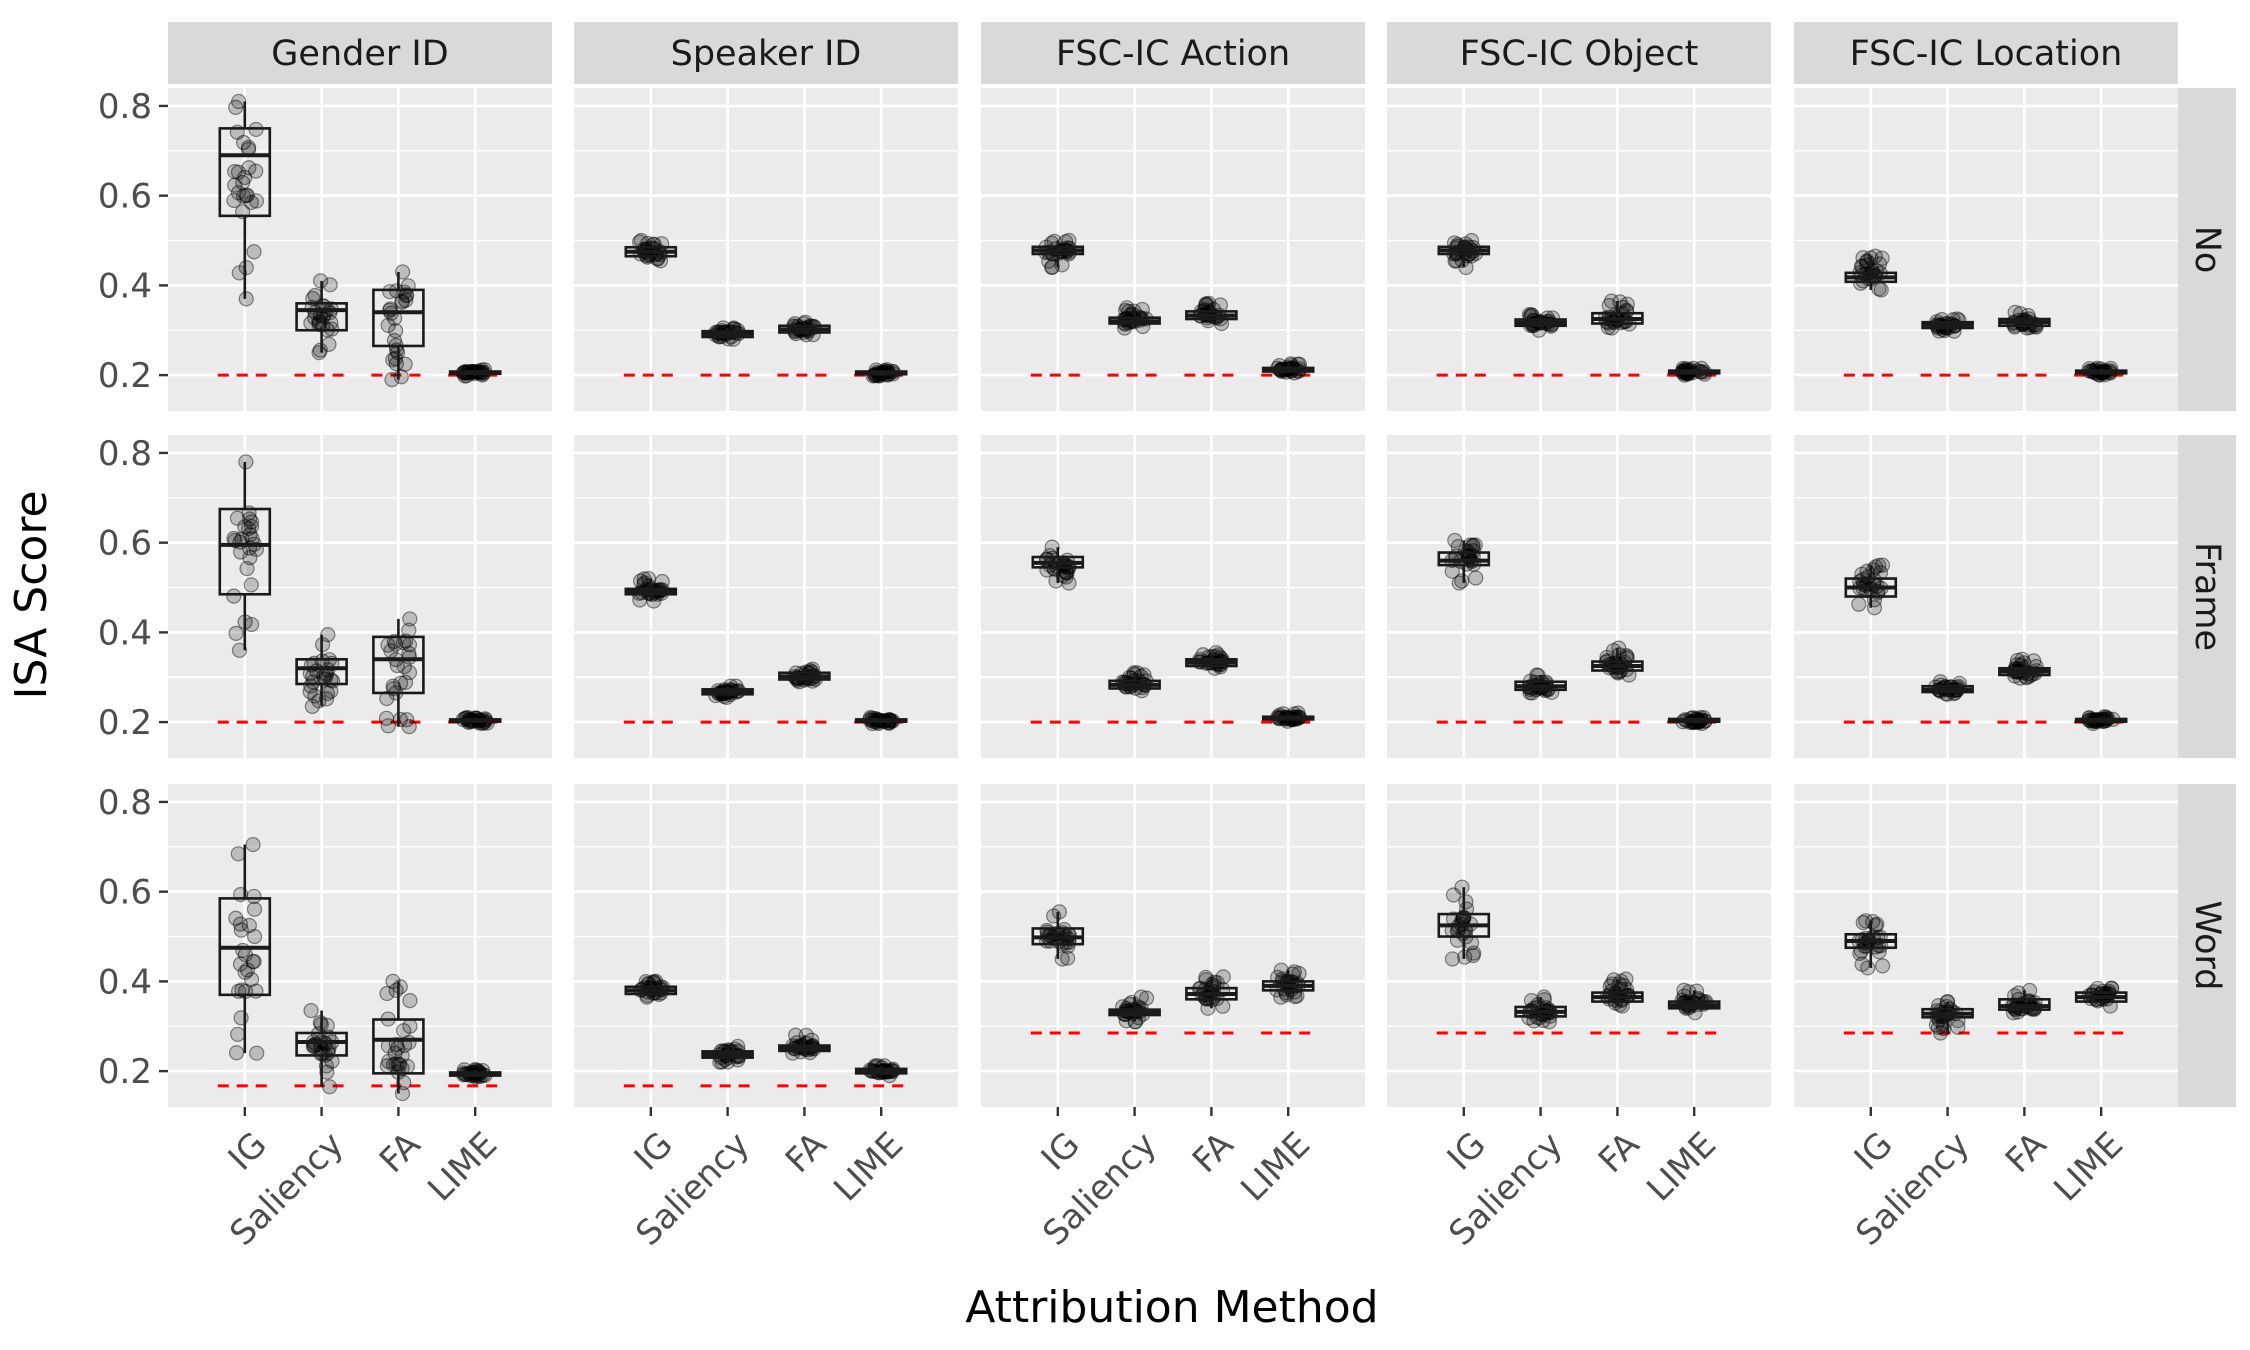 This screenshot has width=2250, height=1350. Describe the element at coordinates (125, 1072) in the screenshot. I see `y-tick-label: 0.2` at that location.